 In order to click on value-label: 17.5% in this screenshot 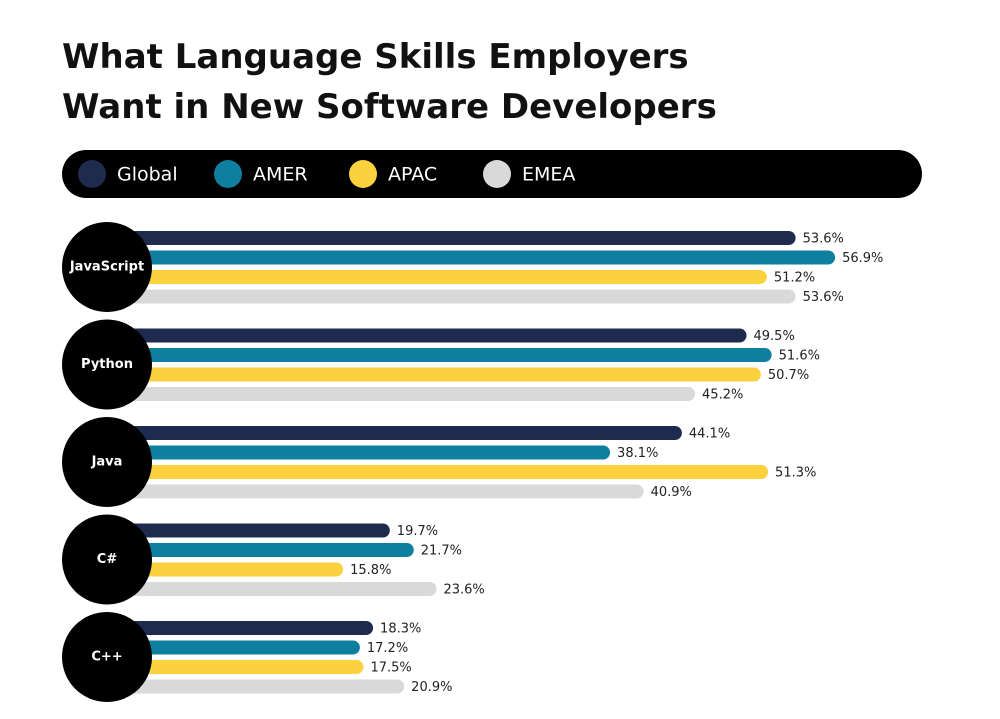, I will do `click(390, 668)`.